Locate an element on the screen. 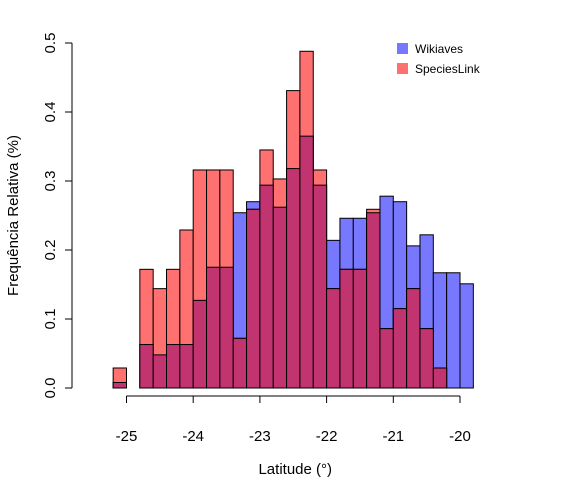 Image resolution: width=577 pixels, height=499 pixels. y-tick-label: 0.5 is located at coordinates (50, 43).